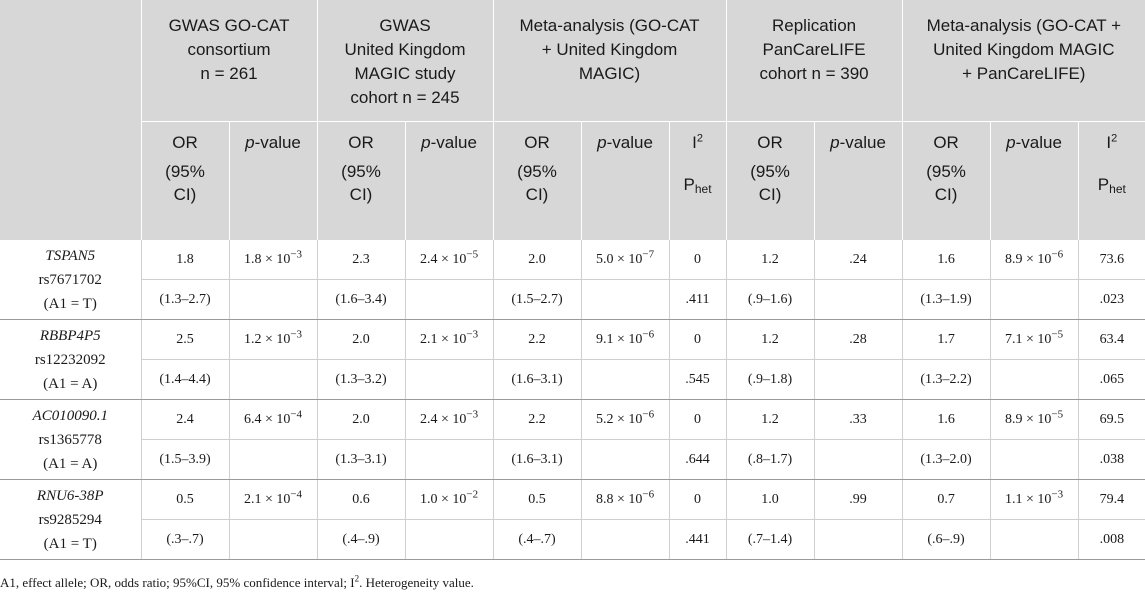 The height and width of the screenshot is (596, 1145). What do you see at coordinates (1028, 419) in the screenshot?
I see `value-text: 8.9 × 10` at bounding box center [1028, 419].